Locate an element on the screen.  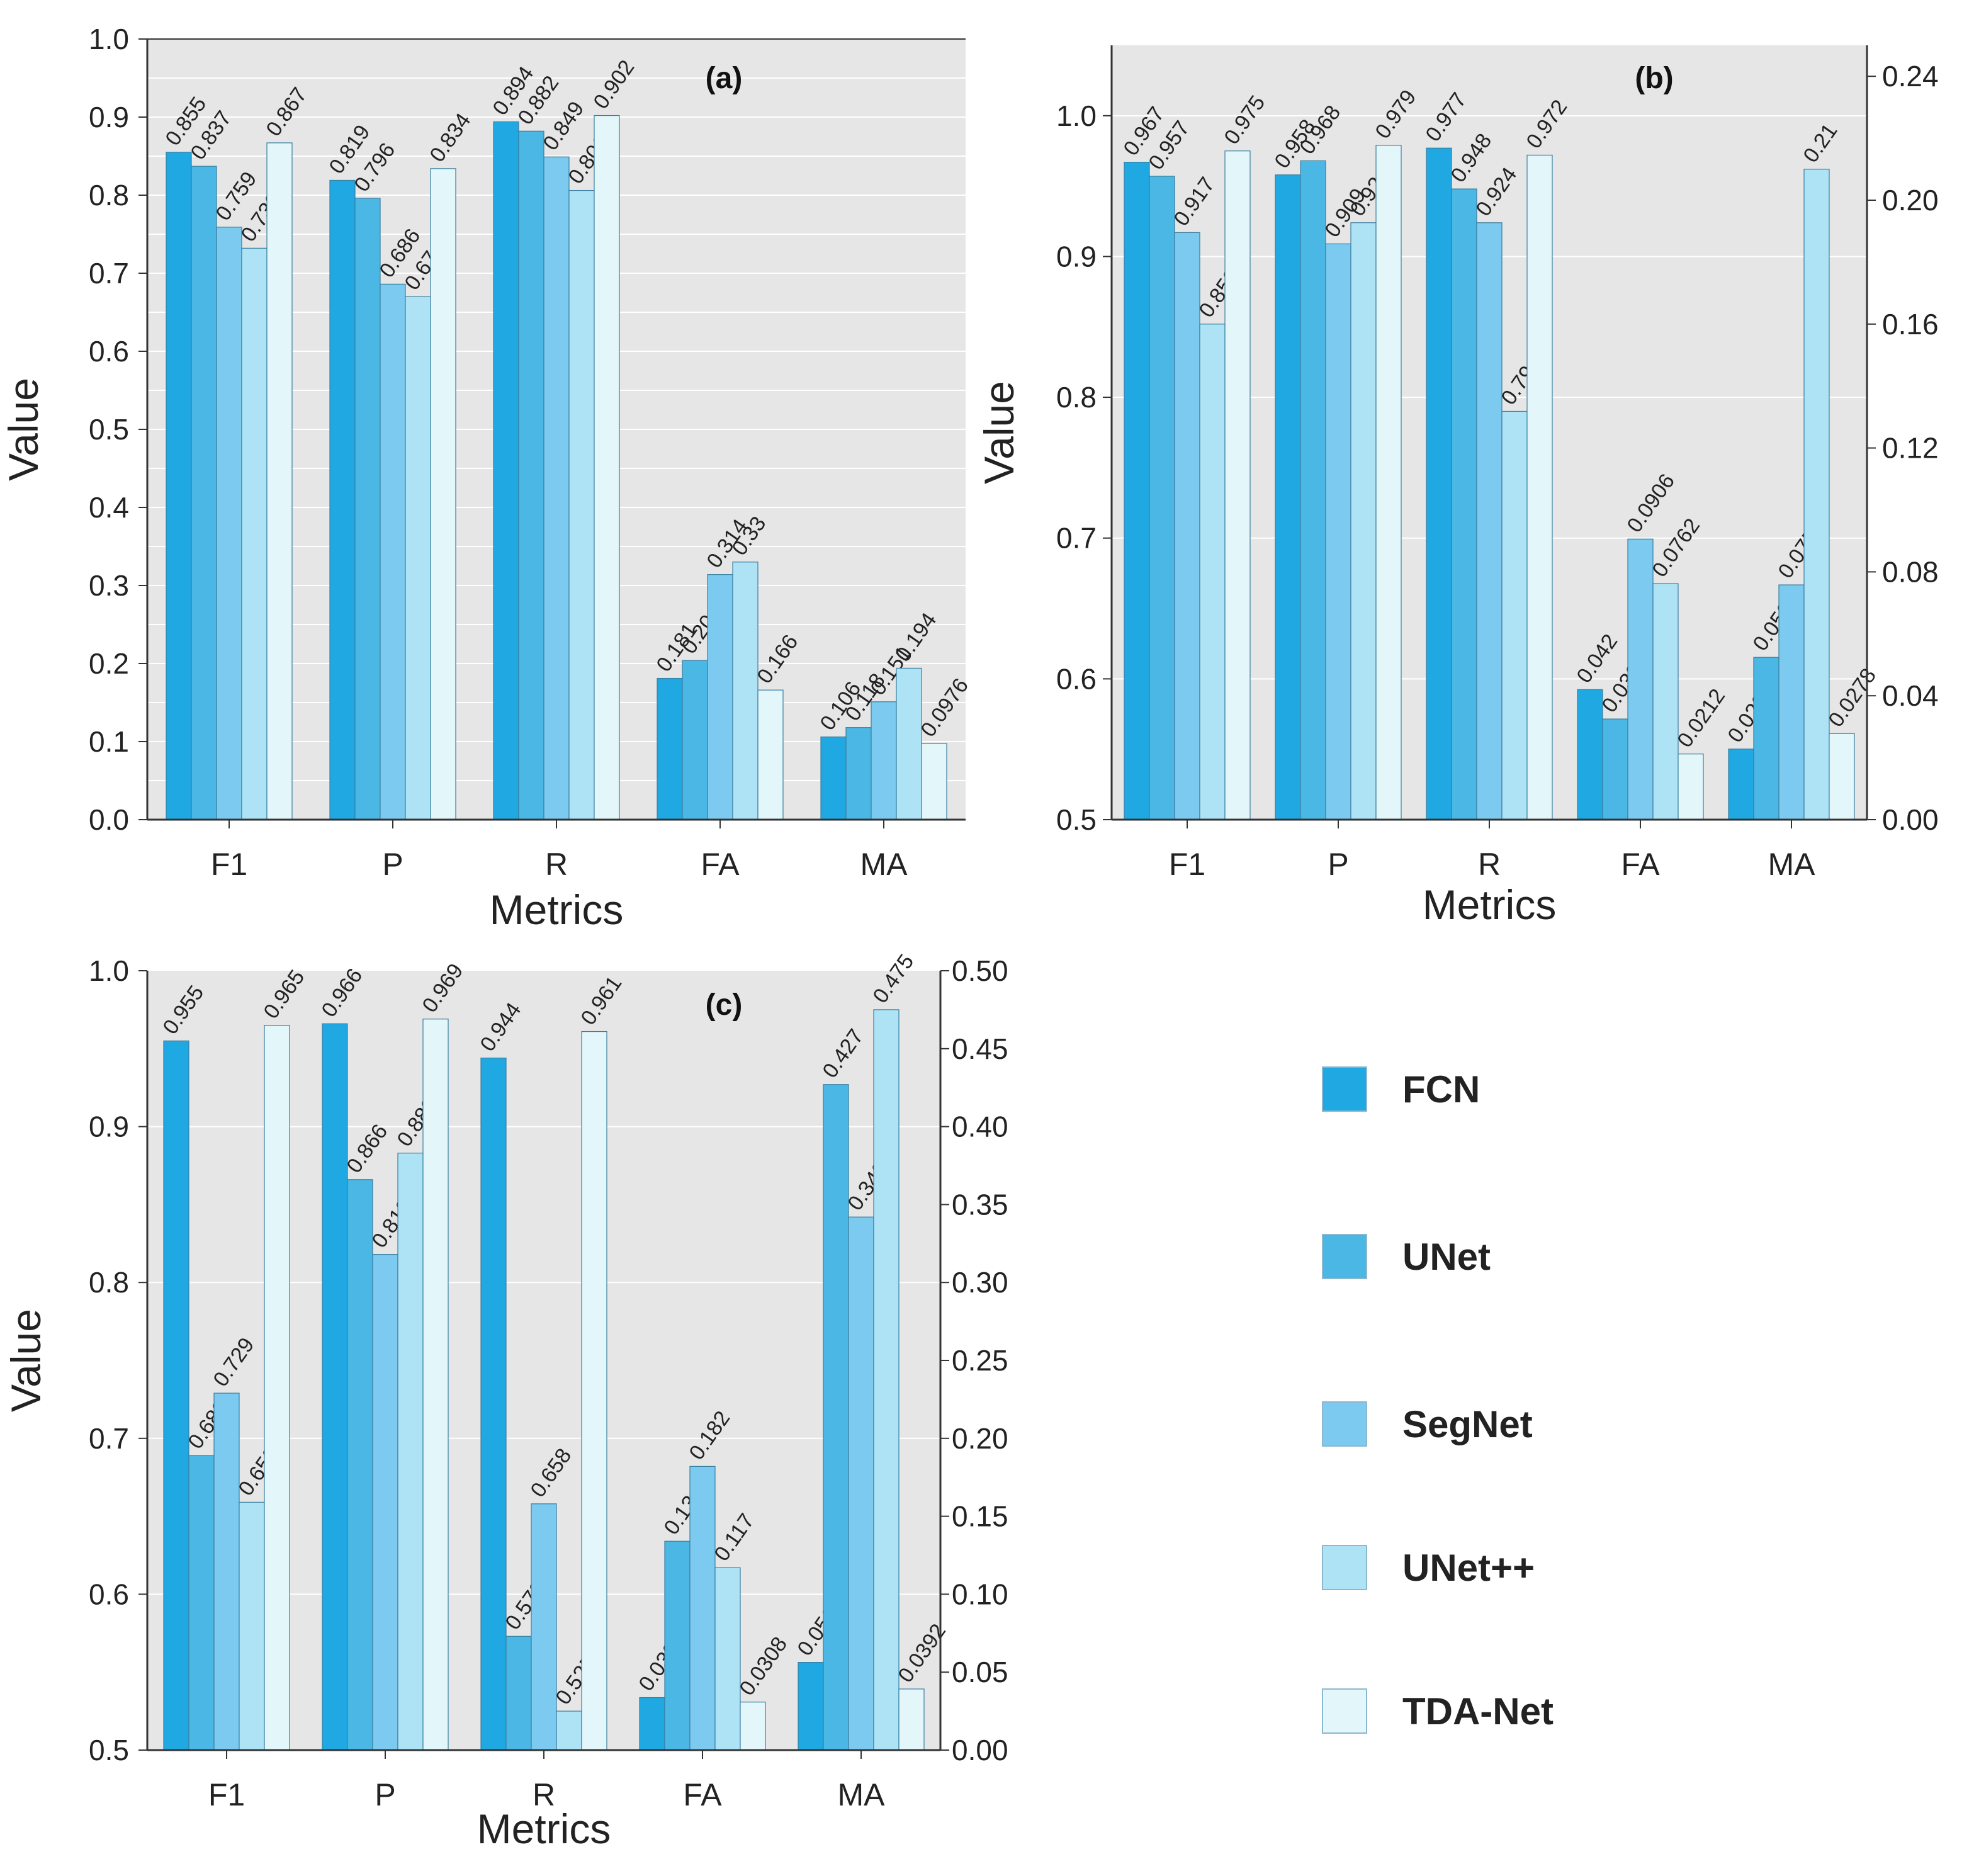
y-tick-label: 0.3 is located at coordinates (109, 585).